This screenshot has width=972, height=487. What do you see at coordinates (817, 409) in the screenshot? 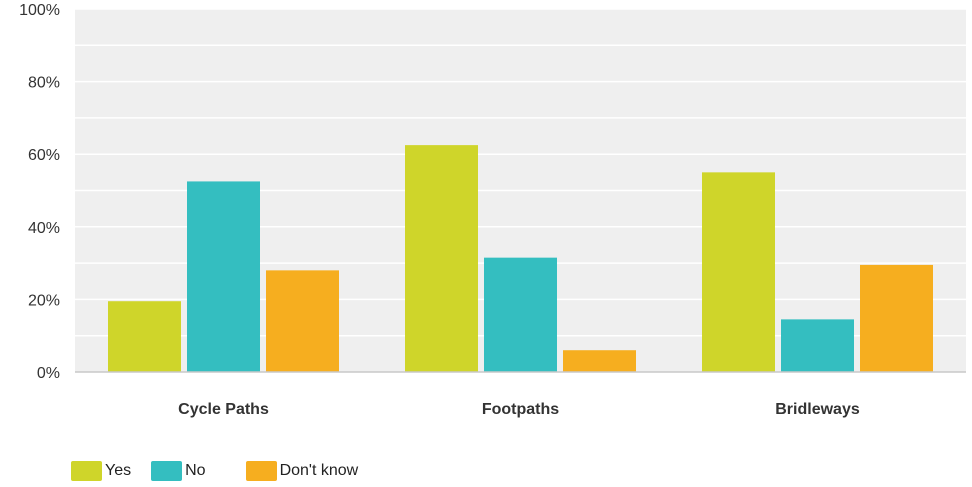
I see `category-label: Bridleways` at bounding box center [817, 409].